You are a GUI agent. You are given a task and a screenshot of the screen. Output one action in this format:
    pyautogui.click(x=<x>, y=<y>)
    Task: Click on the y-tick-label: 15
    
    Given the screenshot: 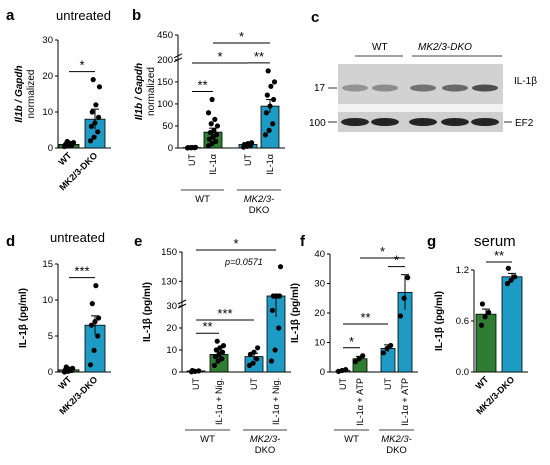 What is the action you would take?
    pyautogui.click(x=47, y=264)
    